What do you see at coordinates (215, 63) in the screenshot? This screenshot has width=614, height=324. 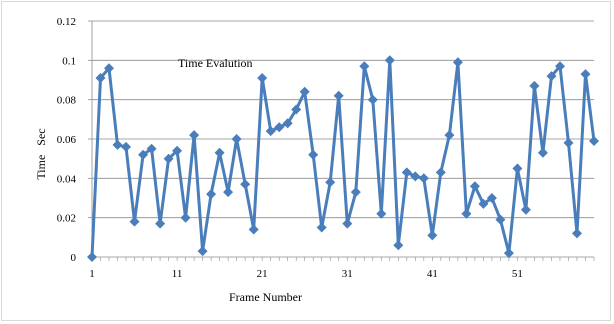 I see `chart-title: Time Evalution` at bounding box center [215, 63].